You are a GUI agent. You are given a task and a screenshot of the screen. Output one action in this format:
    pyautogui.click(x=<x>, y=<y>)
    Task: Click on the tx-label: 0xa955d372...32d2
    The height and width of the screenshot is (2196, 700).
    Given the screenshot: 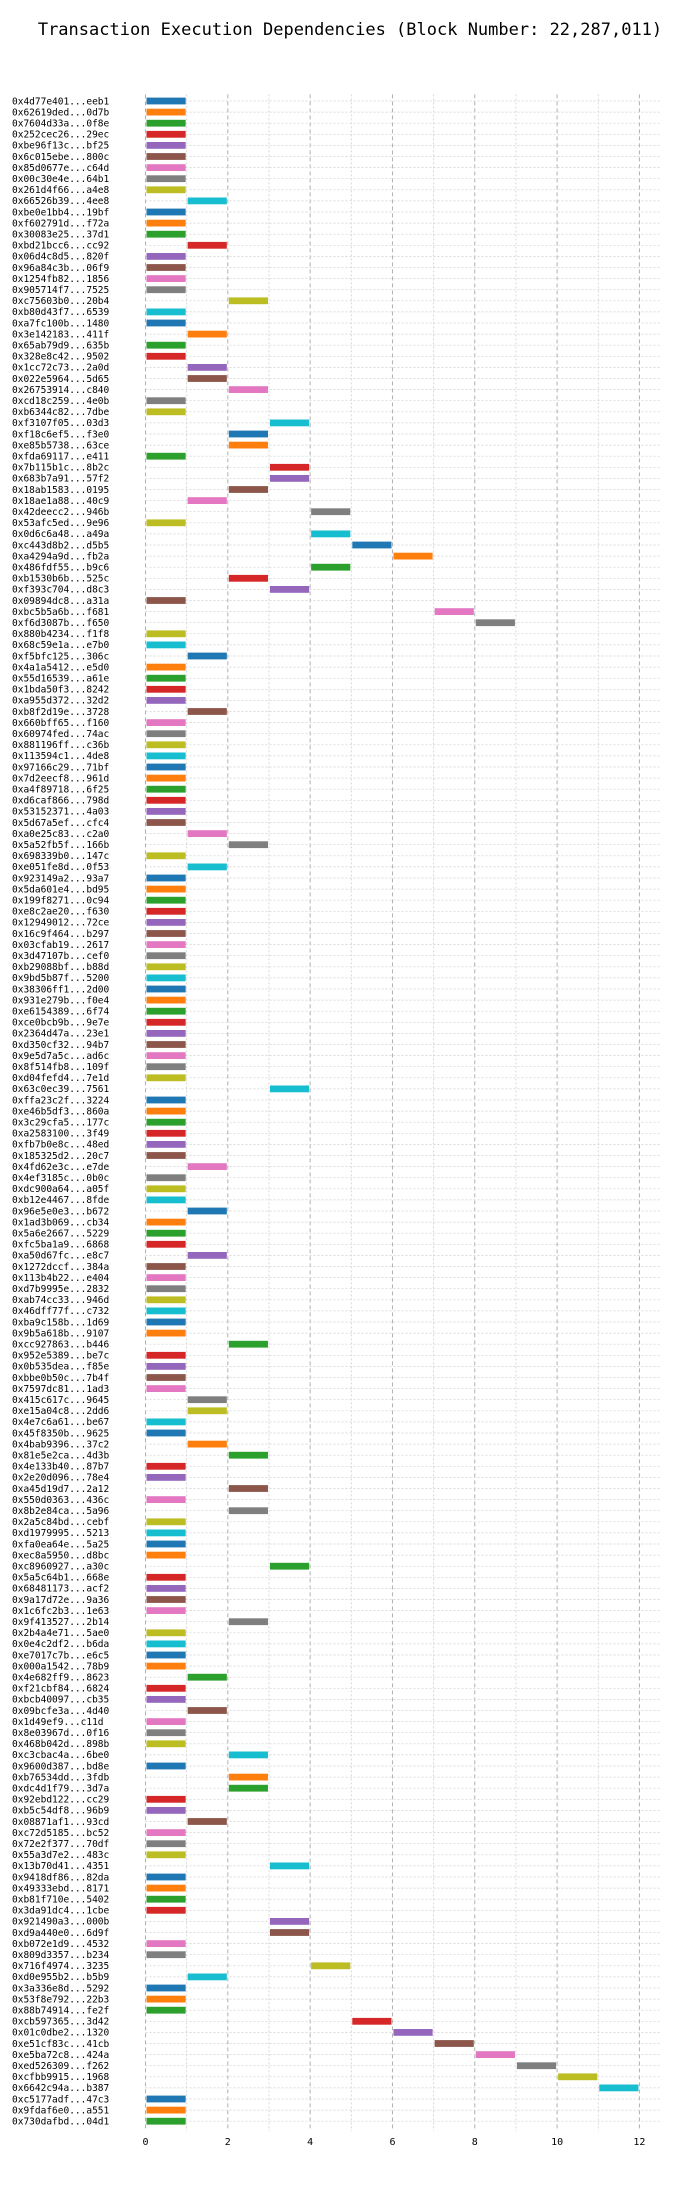 What is the action you would take?
    pyautogui.click(x=60, y=701)
    